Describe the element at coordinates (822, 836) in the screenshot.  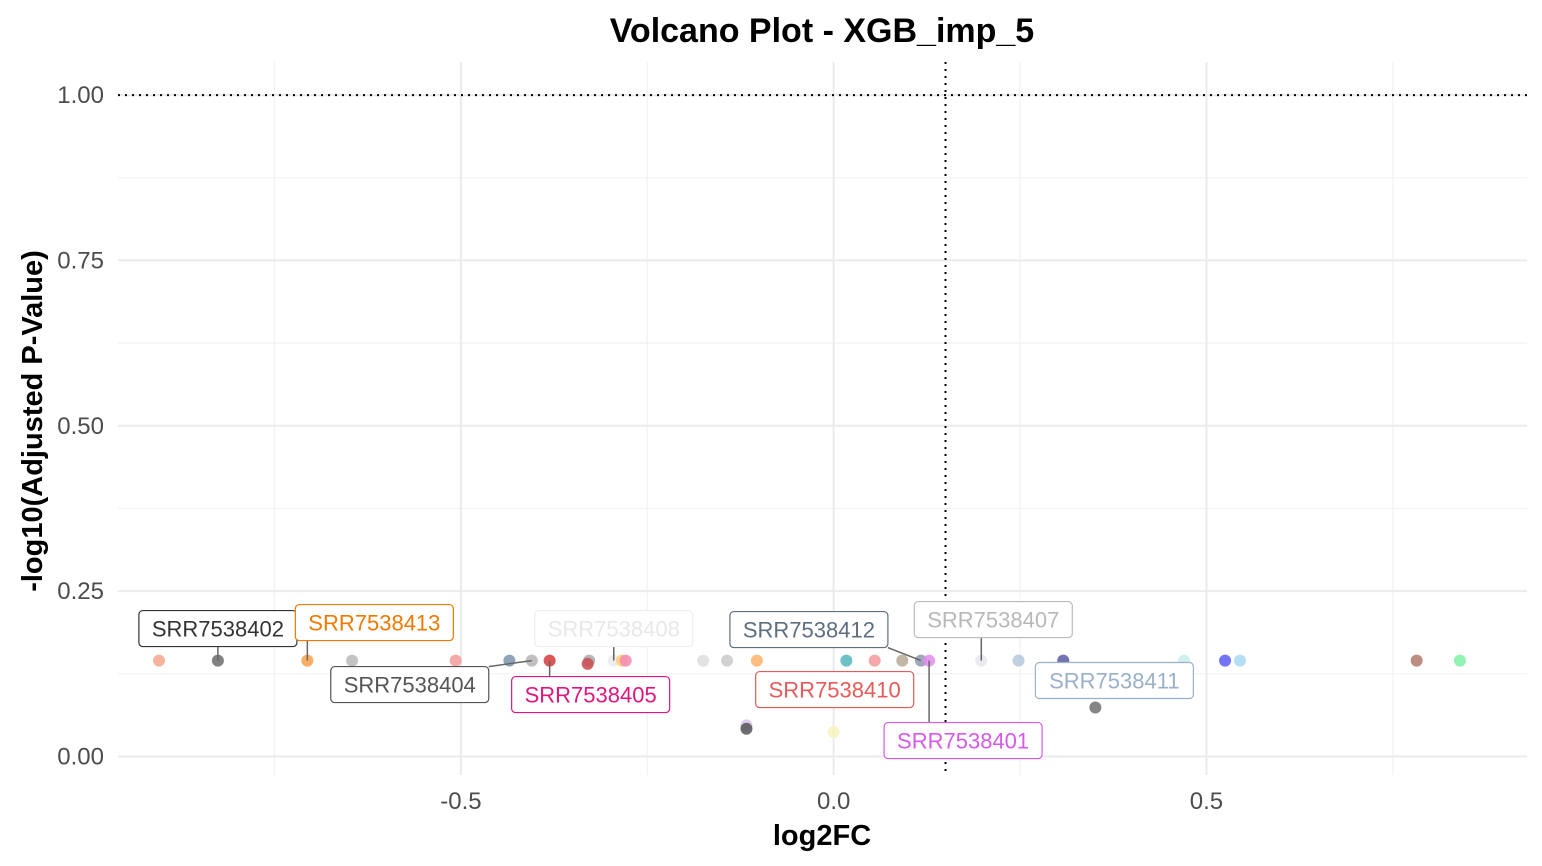
I see `x-axis-title: log2FC` at that location.